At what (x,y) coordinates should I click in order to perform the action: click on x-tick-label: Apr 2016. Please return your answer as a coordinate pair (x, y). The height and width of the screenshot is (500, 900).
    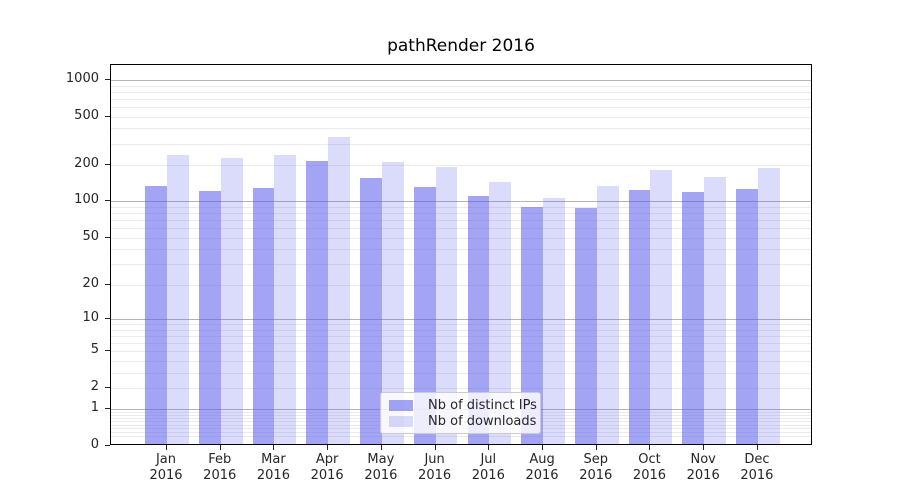
    Looking at the image, I should click on (327, 467).